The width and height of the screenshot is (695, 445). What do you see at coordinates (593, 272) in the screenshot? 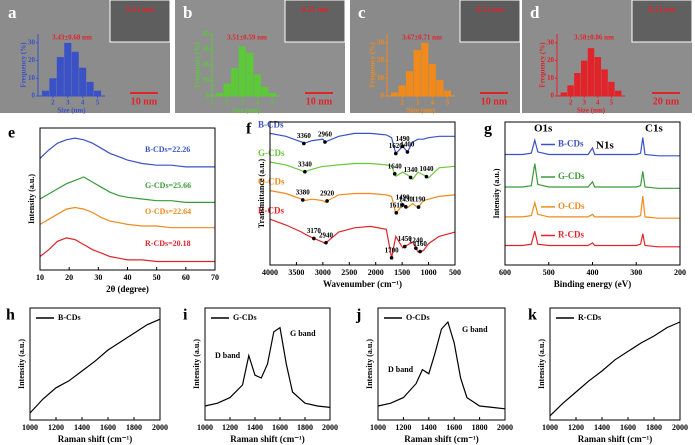
I see `x-tick-label: 400` at bounding box center [593, 272].